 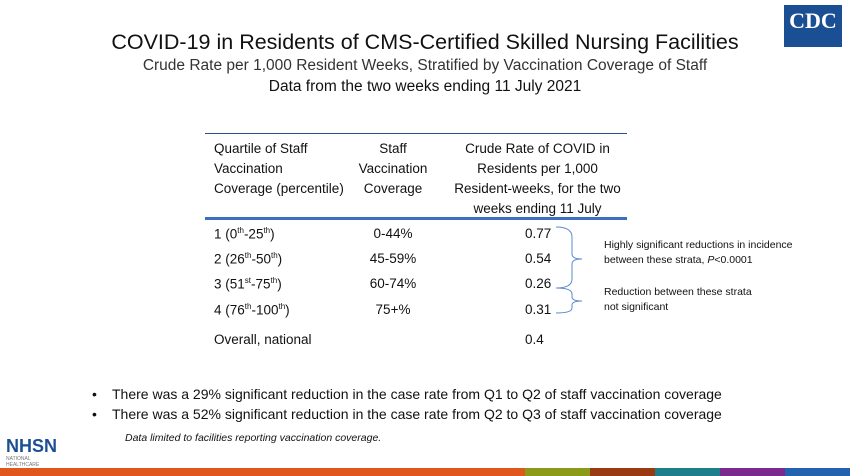 What do you see at coordinates (538, 233) in the screenshot?
I see `rate-cell: 0.77` at bounding box center [538, 233].